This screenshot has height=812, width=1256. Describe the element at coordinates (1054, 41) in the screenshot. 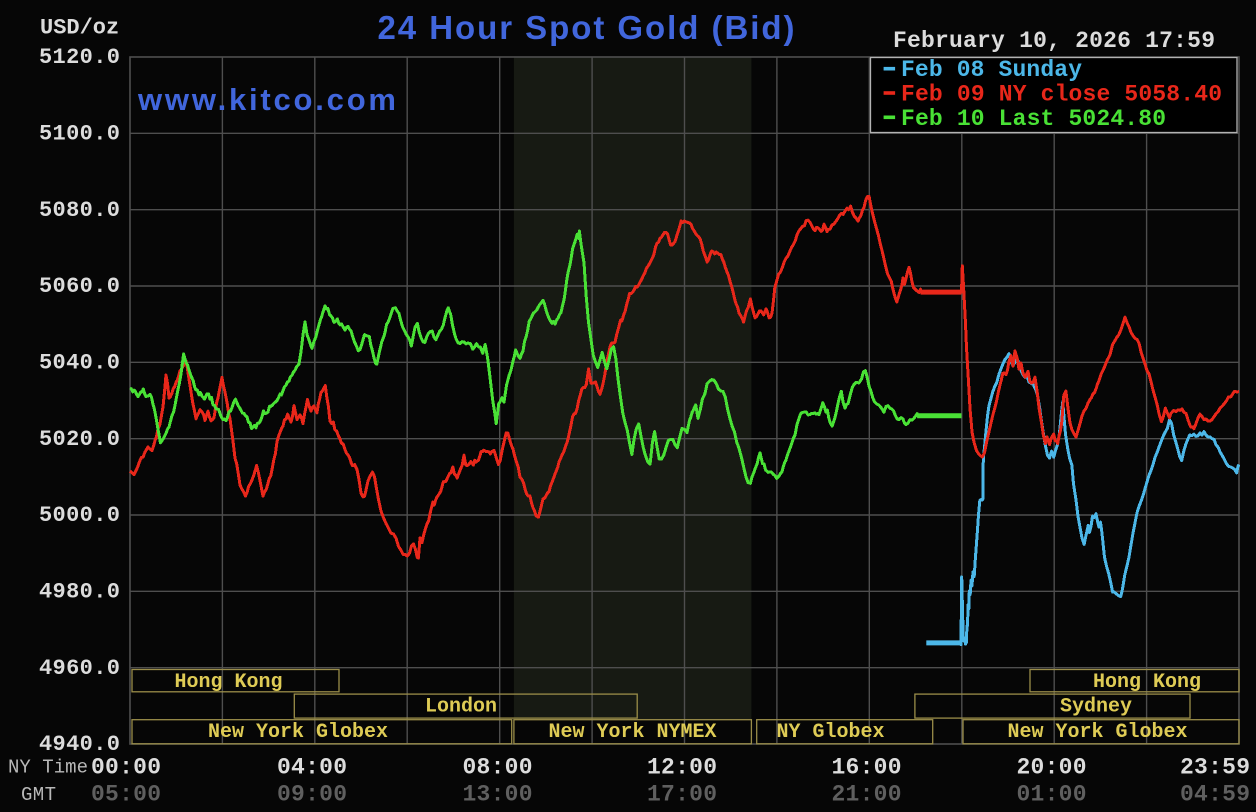

I see `svg-text: February 10, 2026 17:59` at that location.